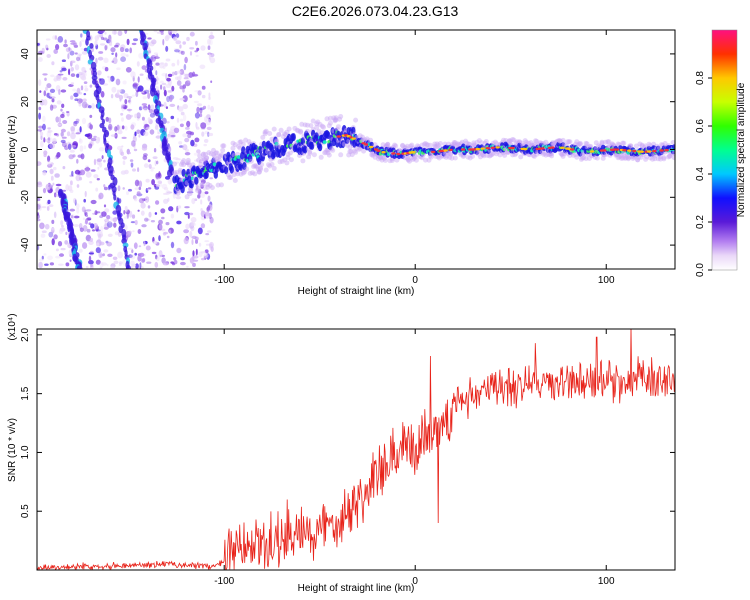 This screenshot has width=750, height=600. What do you see at coordinates (214, 164) in the screenshot?
I see `spectrogram-ridge-core` at bounding box center [214, 164].